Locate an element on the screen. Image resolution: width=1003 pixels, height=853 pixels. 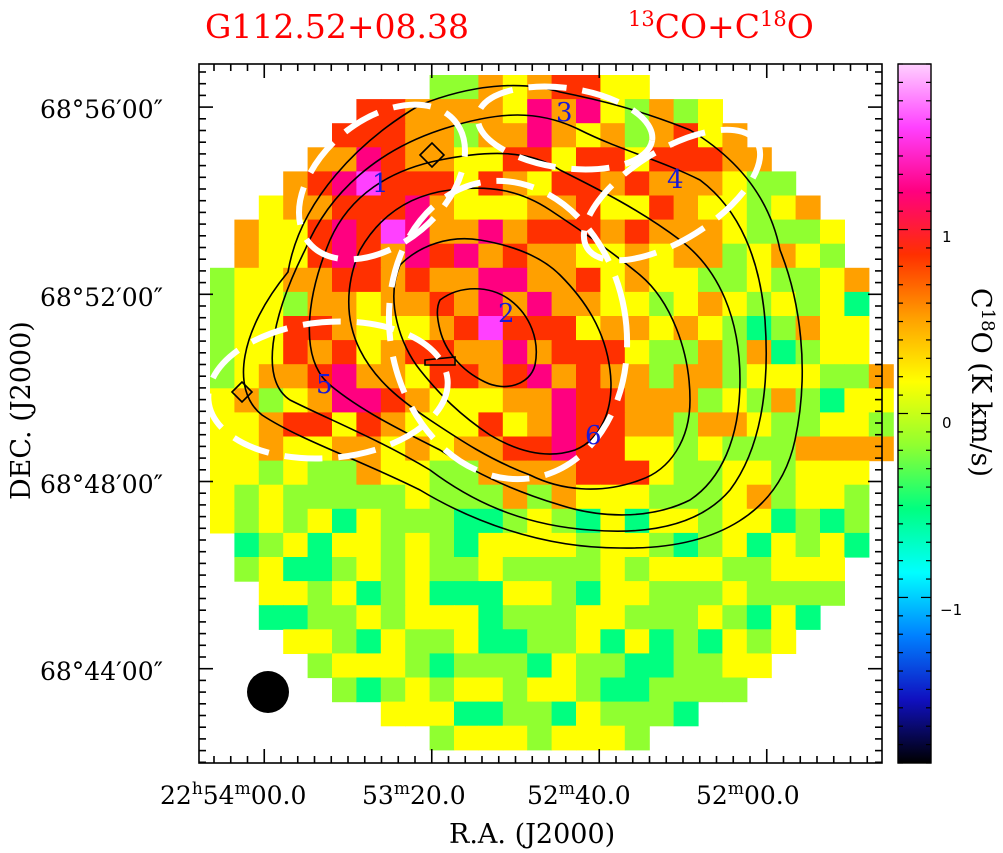
ra-tick-1: 22h54m00.0 is located at coordinates (233, 794).